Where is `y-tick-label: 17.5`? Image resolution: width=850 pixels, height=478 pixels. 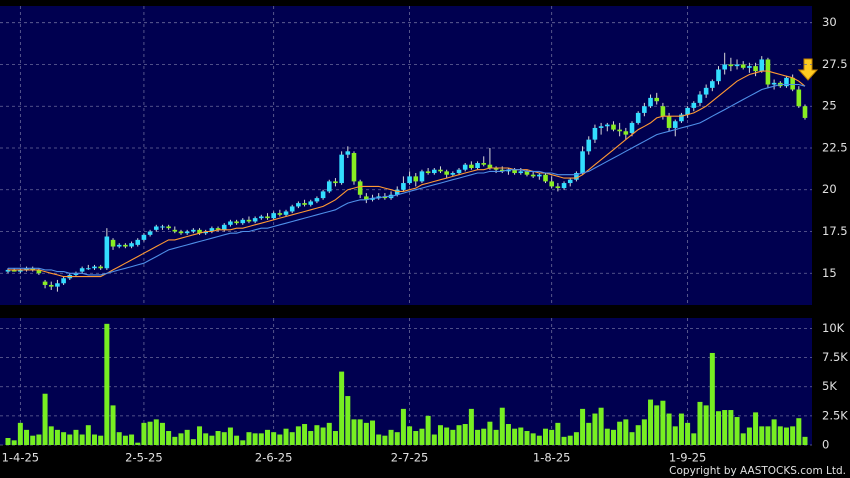
y-tick-label: 17.5 is located at coordinates (835, 231).